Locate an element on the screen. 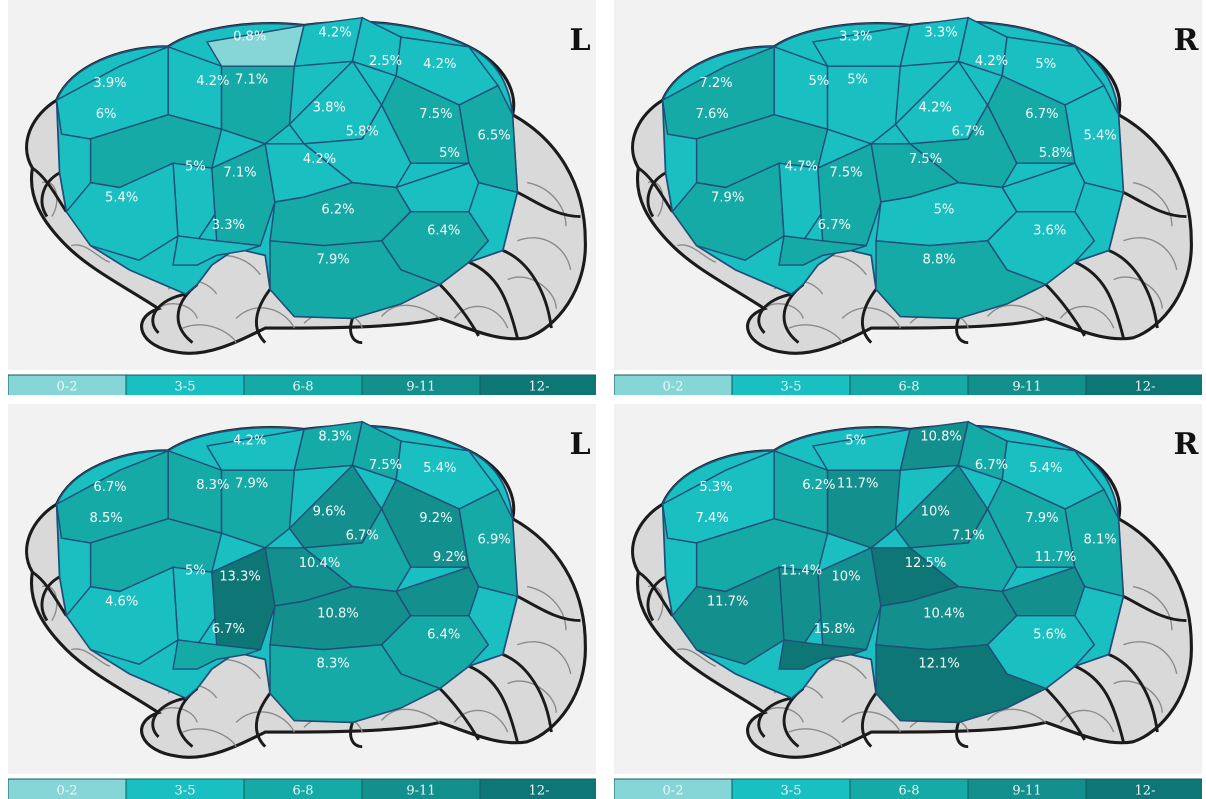 This screenshot has width=1206, height=799. region-percent-label: 8.1% is located at coordinates (1100, 540).